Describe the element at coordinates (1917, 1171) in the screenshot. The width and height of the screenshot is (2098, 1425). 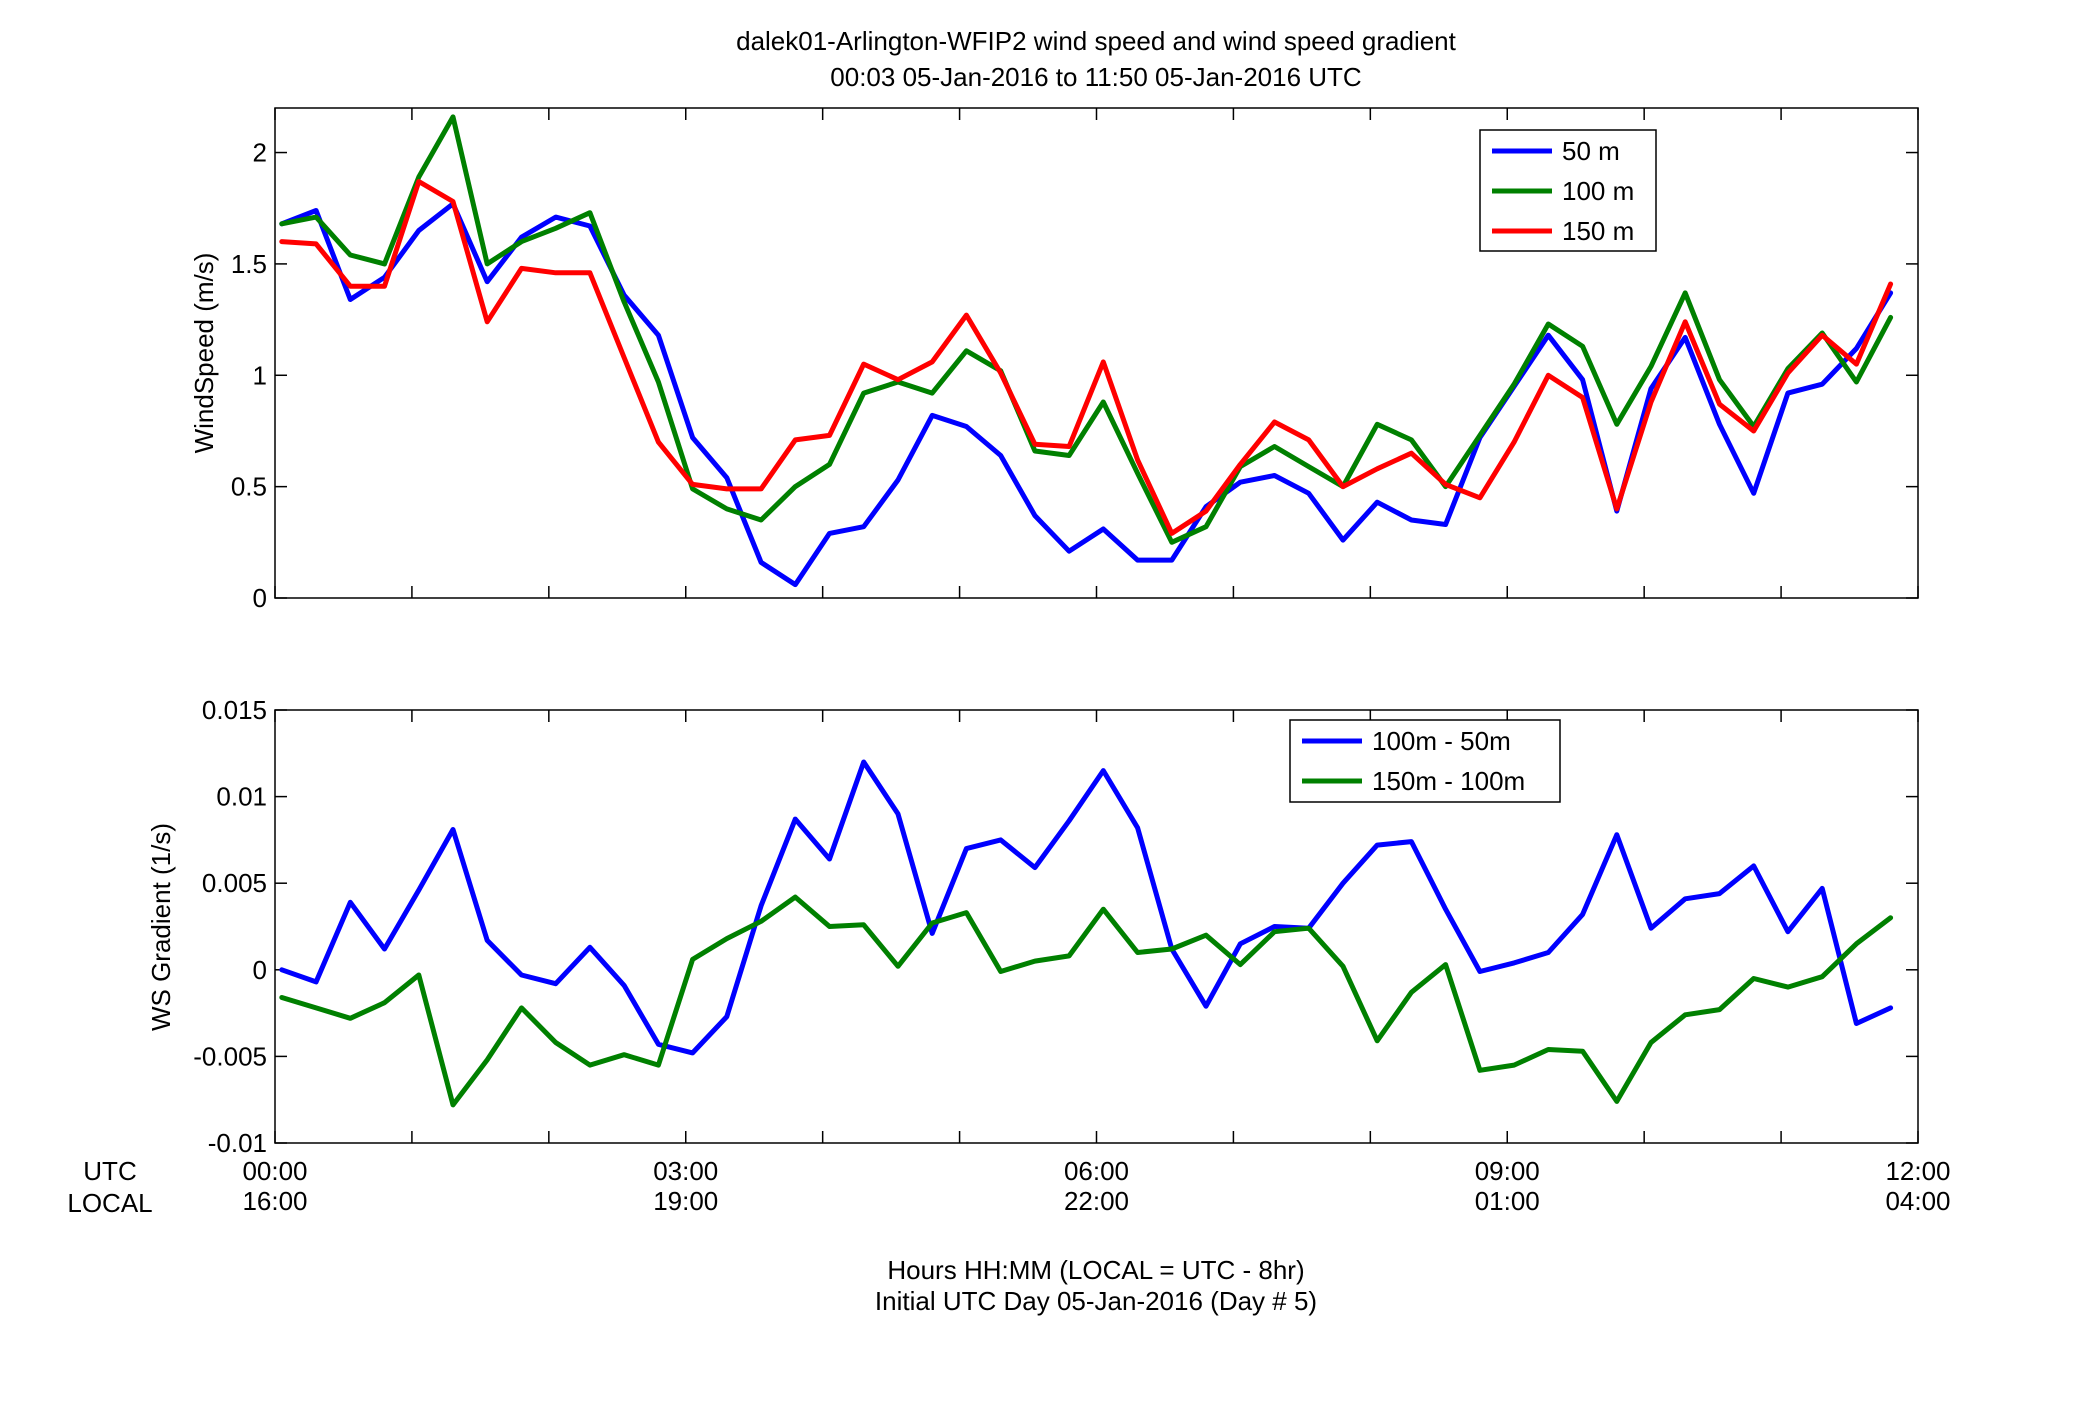
I see `utc-tick-label: 12:00` at that location.